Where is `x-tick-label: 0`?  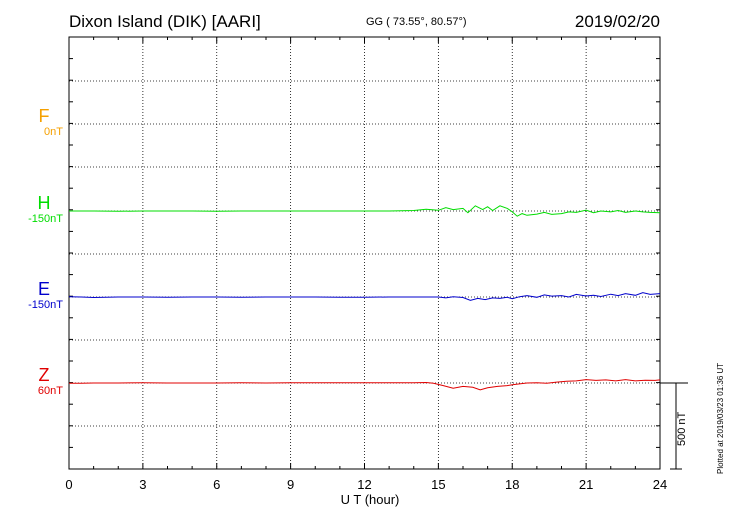
x-tick-label: 0 is located at coordinates (69, 484).